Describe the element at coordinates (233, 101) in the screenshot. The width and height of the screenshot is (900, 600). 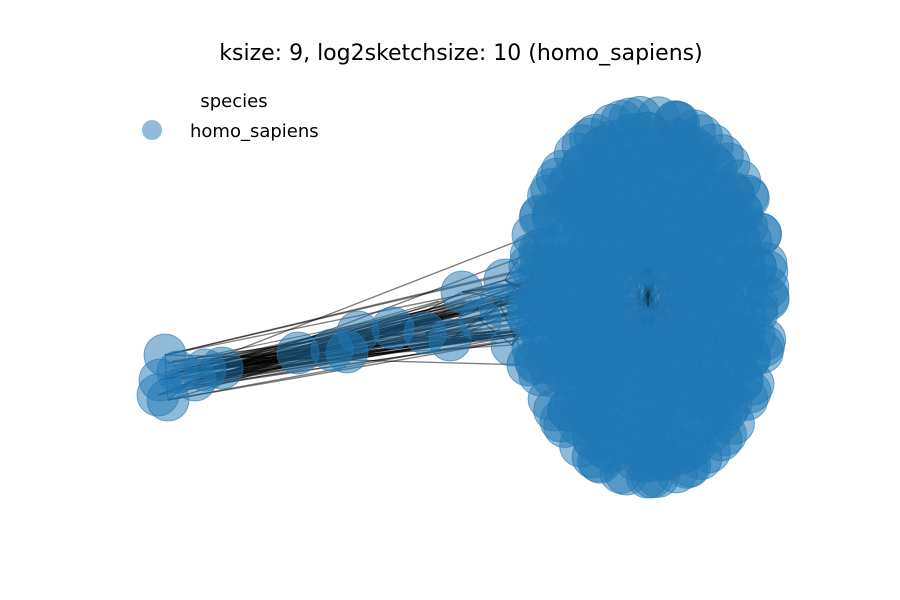
I see `legend-title: species` at that location.